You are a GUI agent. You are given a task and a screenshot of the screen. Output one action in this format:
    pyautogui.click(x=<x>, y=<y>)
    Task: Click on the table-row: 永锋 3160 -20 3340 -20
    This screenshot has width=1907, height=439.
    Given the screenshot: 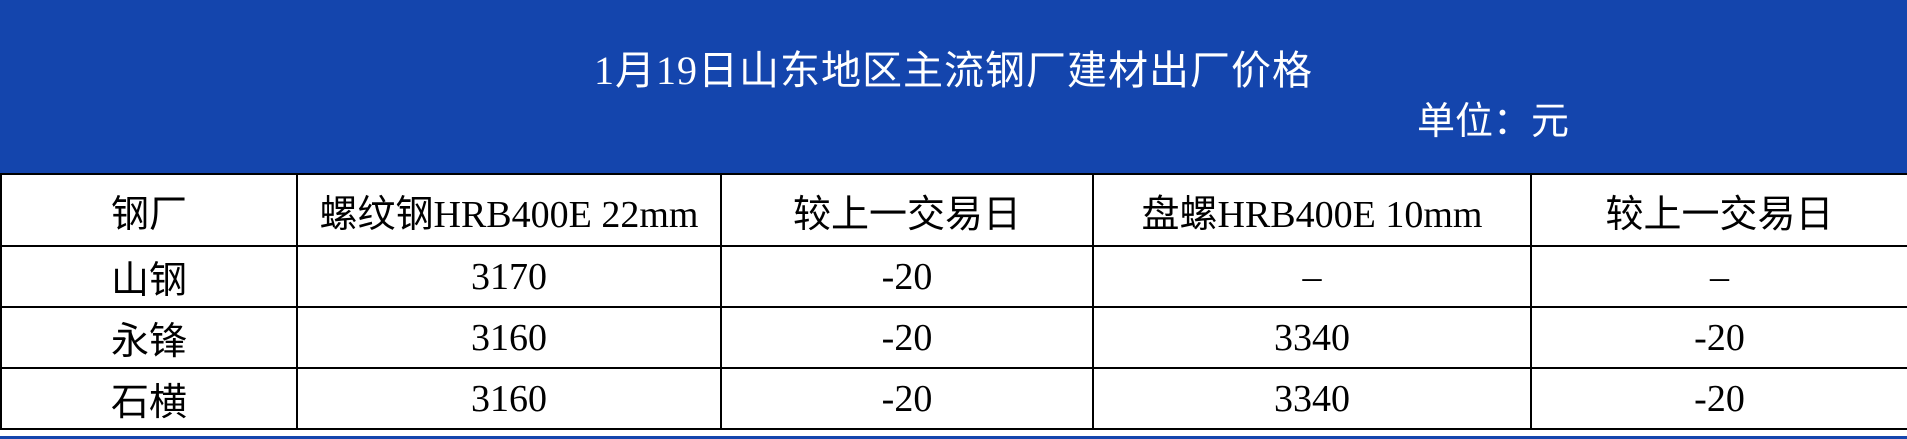 What is the action you would take?
    pyautogui.click(x=953, y=337)
    